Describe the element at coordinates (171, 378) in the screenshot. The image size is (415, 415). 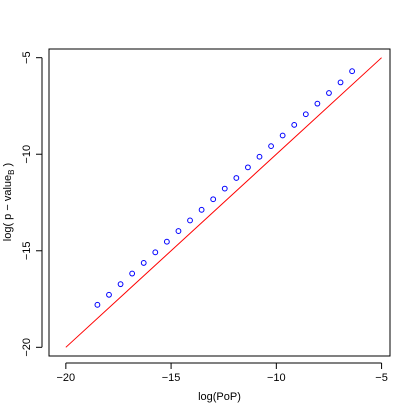
I see `x-tick-label: −15` at that location.